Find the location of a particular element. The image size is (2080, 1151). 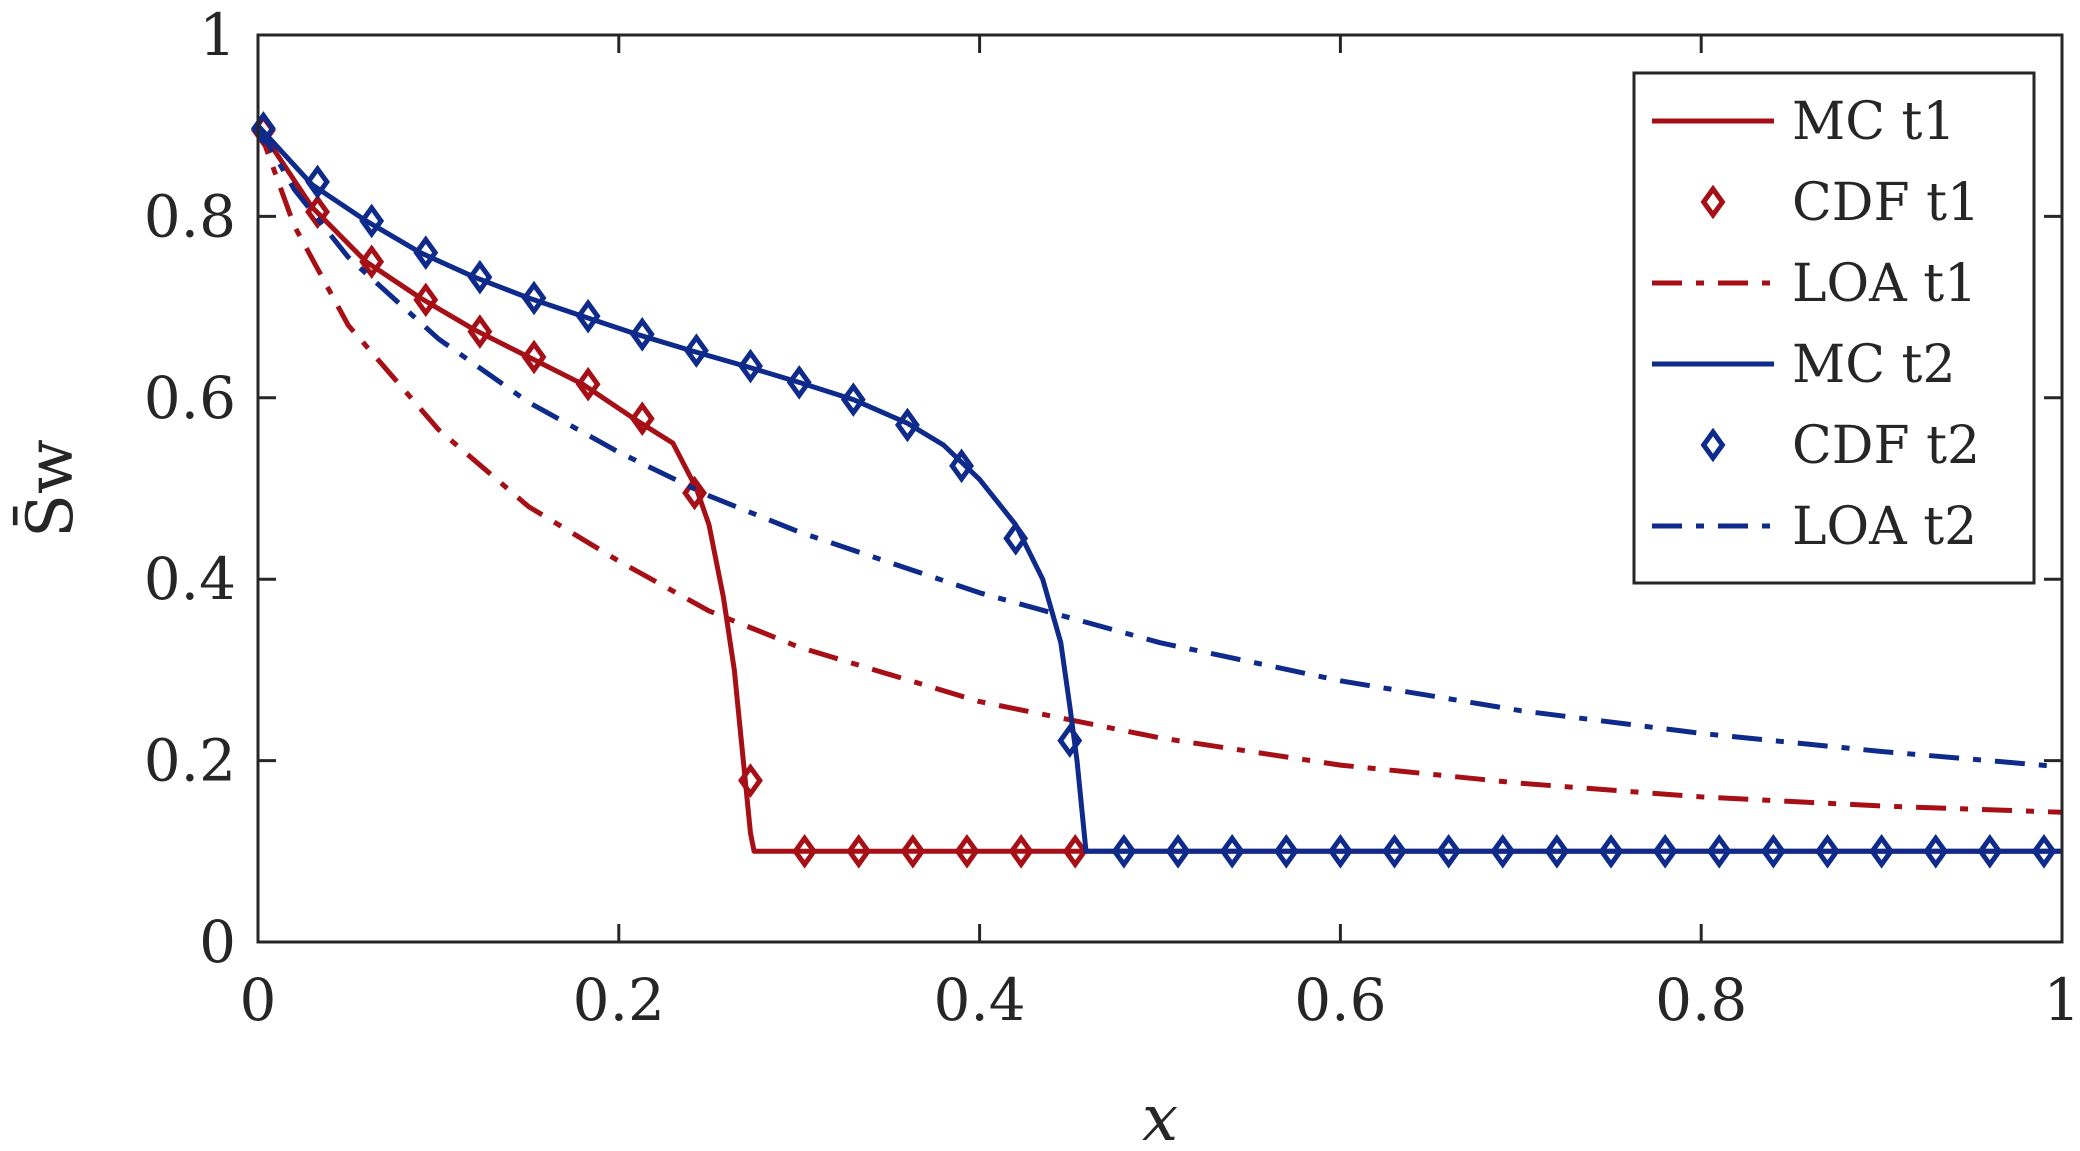

y-tick-label: 0.2 is located at coordinates (190, 761).